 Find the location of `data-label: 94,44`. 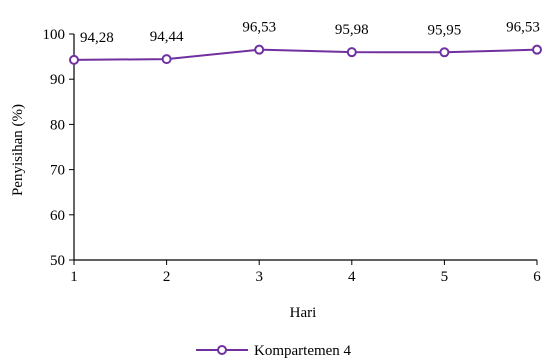

data-label: 94,44 is located at coordinates (167, 37).